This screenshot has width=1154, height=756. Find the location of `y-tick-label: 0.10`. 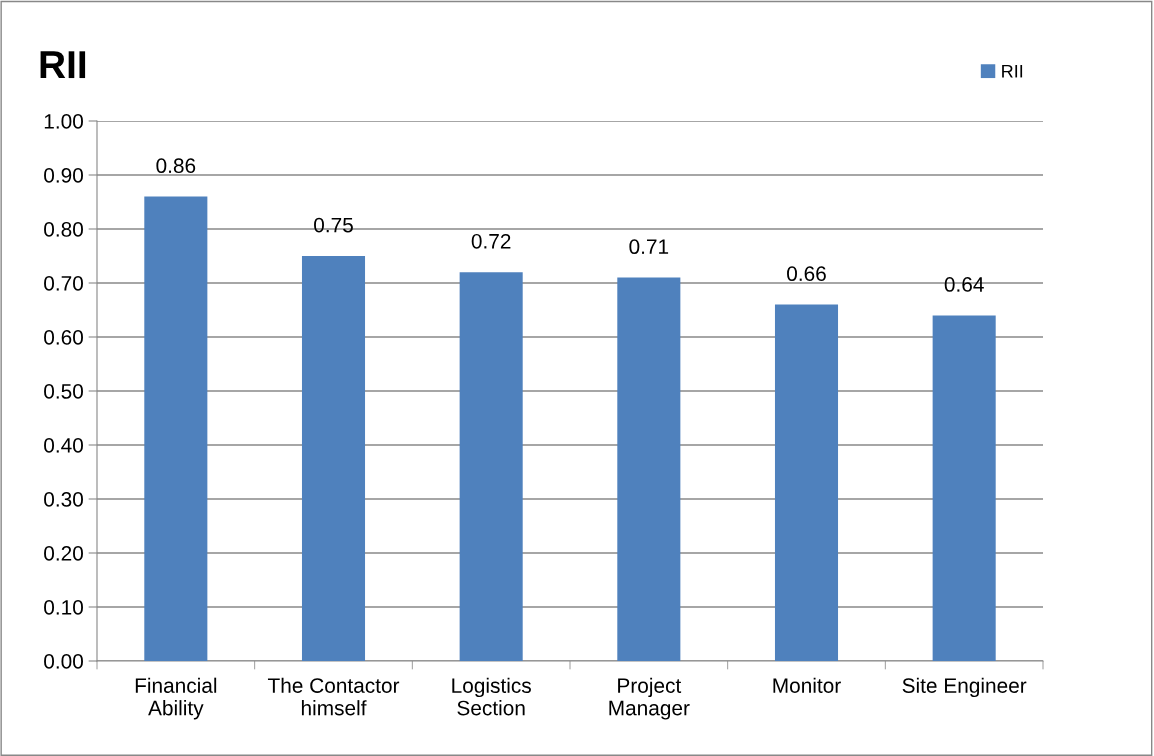

y-tick-label: 0.10 is located at coordinates (63, 607).